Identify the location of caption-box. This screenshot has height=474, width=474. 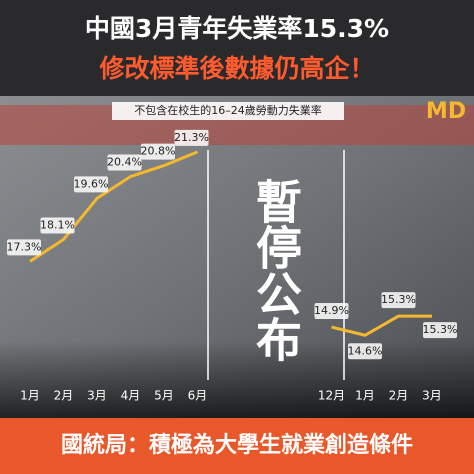
(228, 111).